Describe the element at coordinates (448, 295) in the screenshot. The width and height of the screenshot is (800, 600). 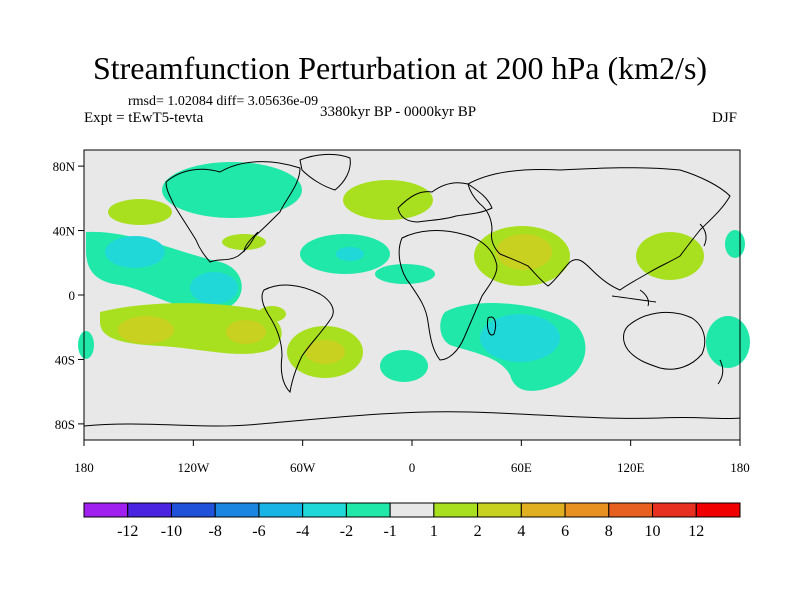
I see `coastline-africa` at that location.